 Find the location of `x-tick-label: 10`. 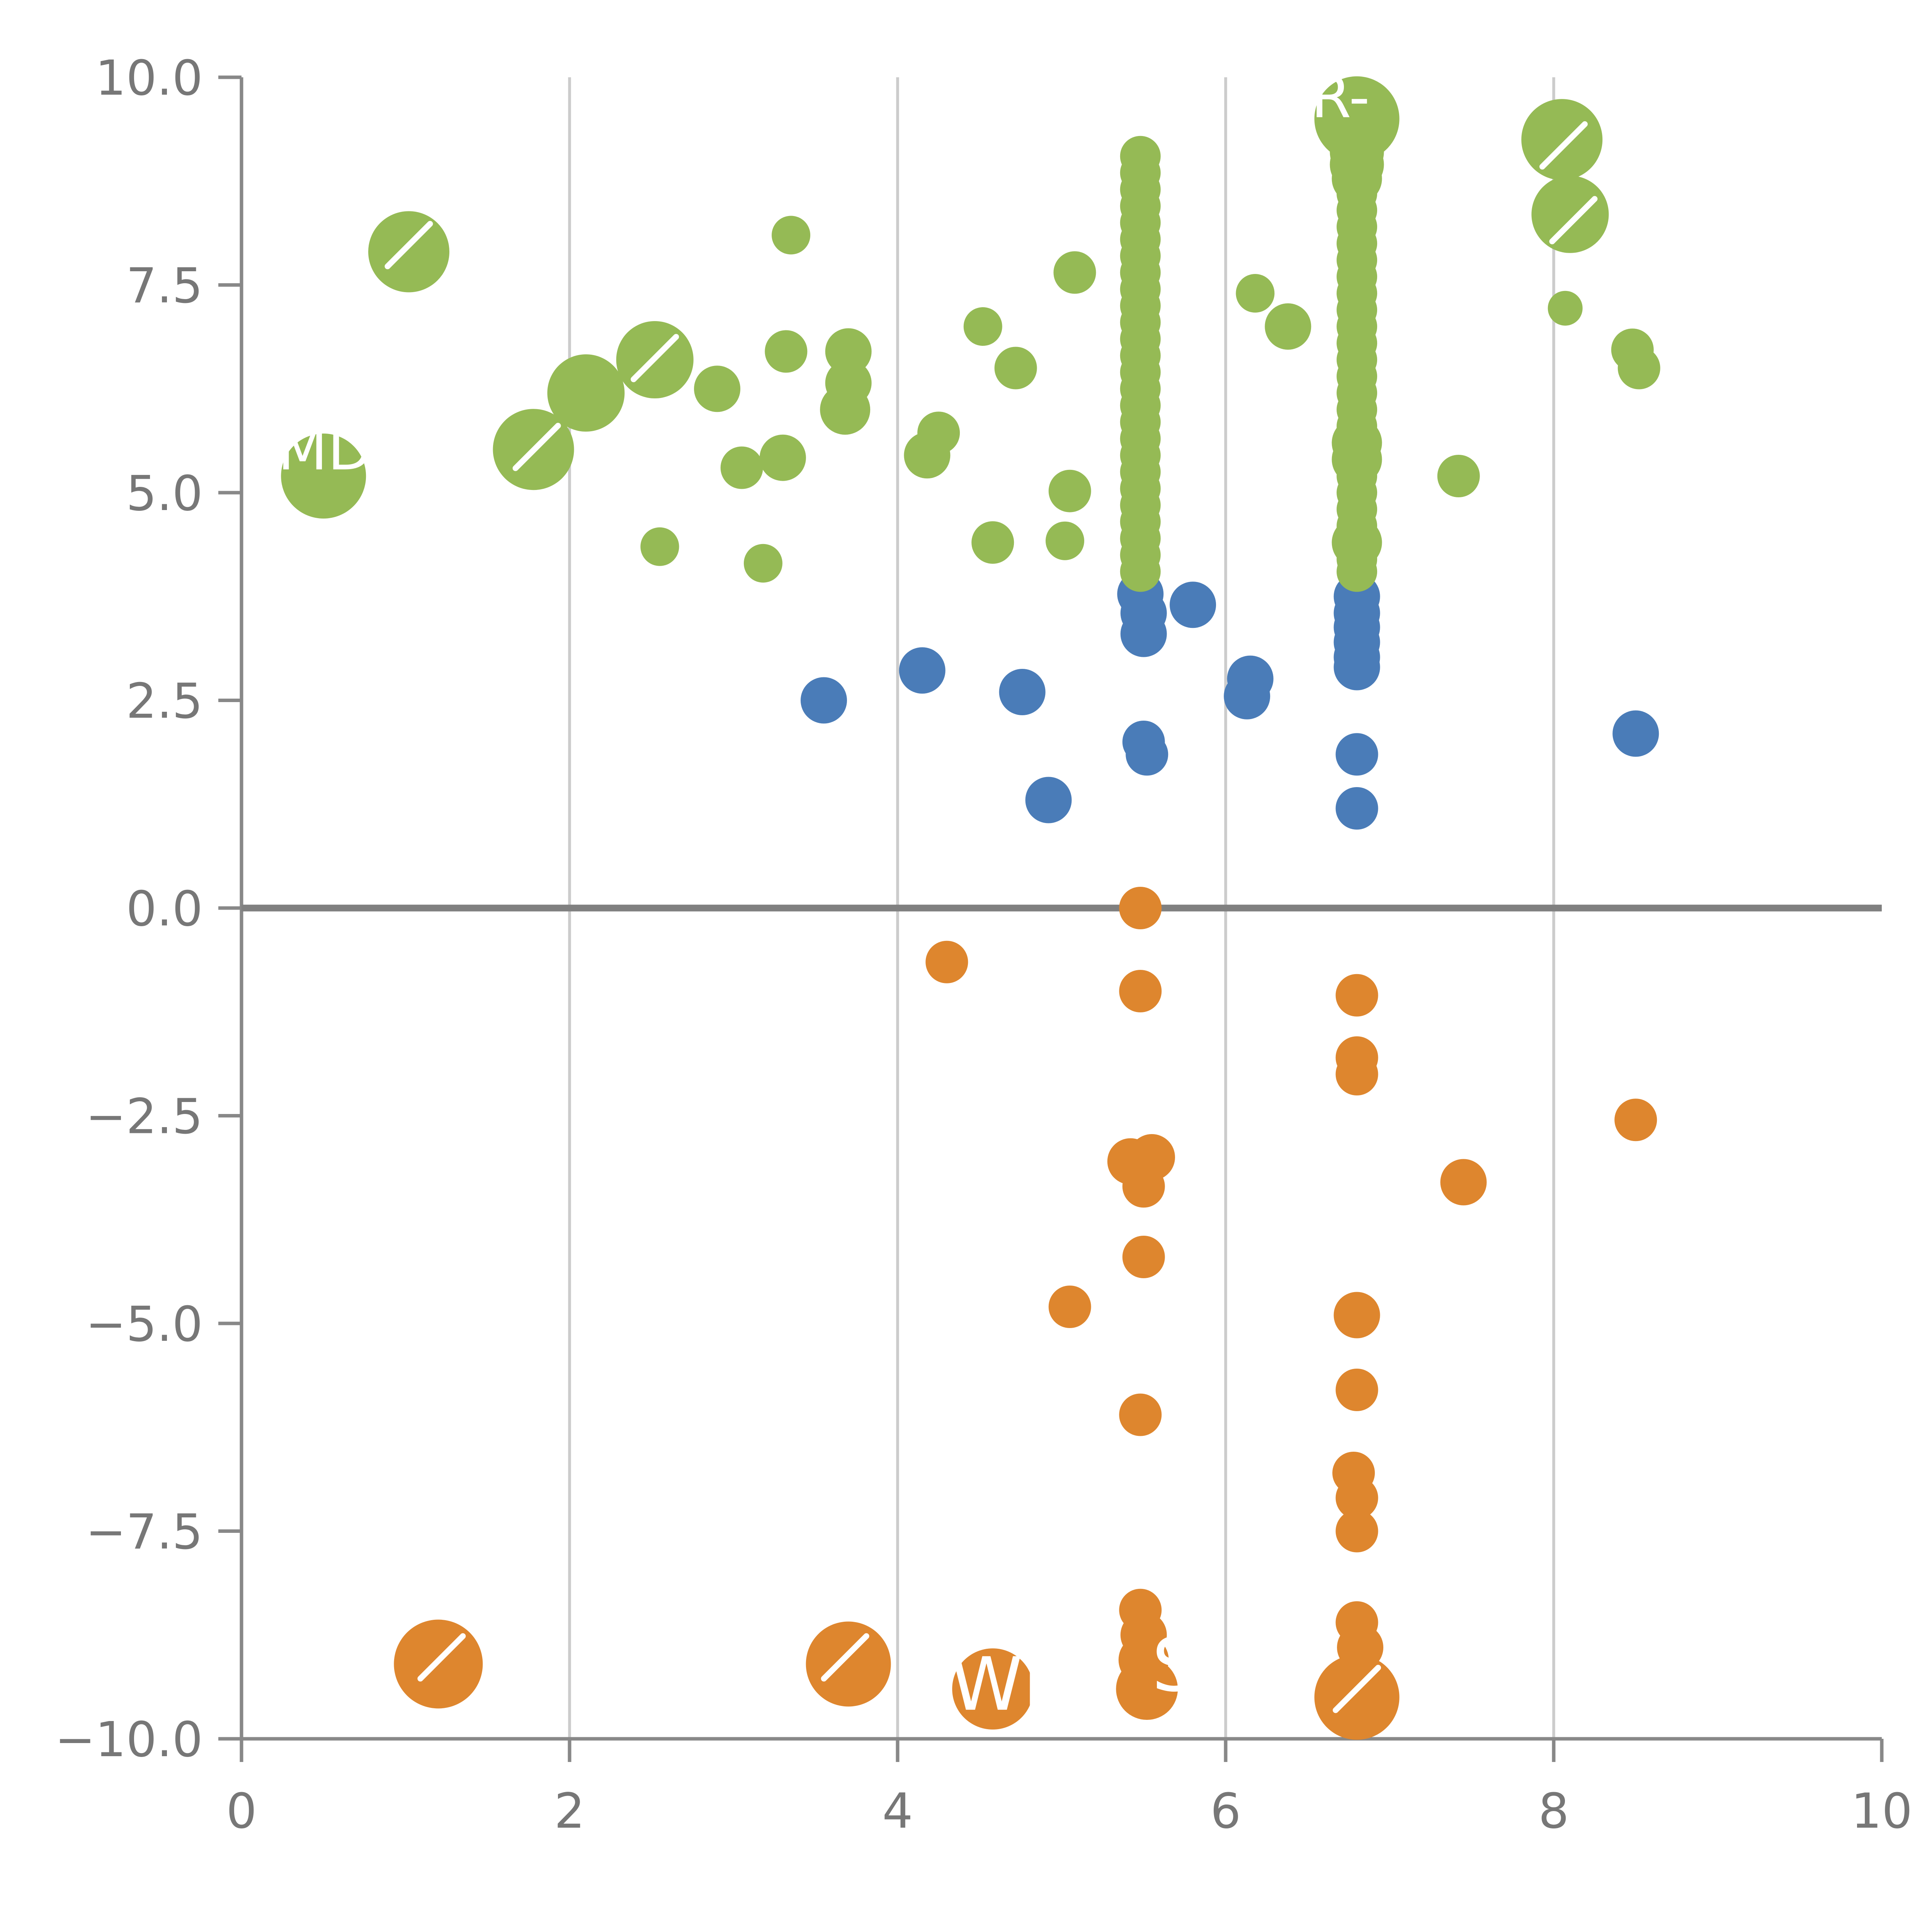

x-tick-label: 10 is located at coordinates (1882, 1811).